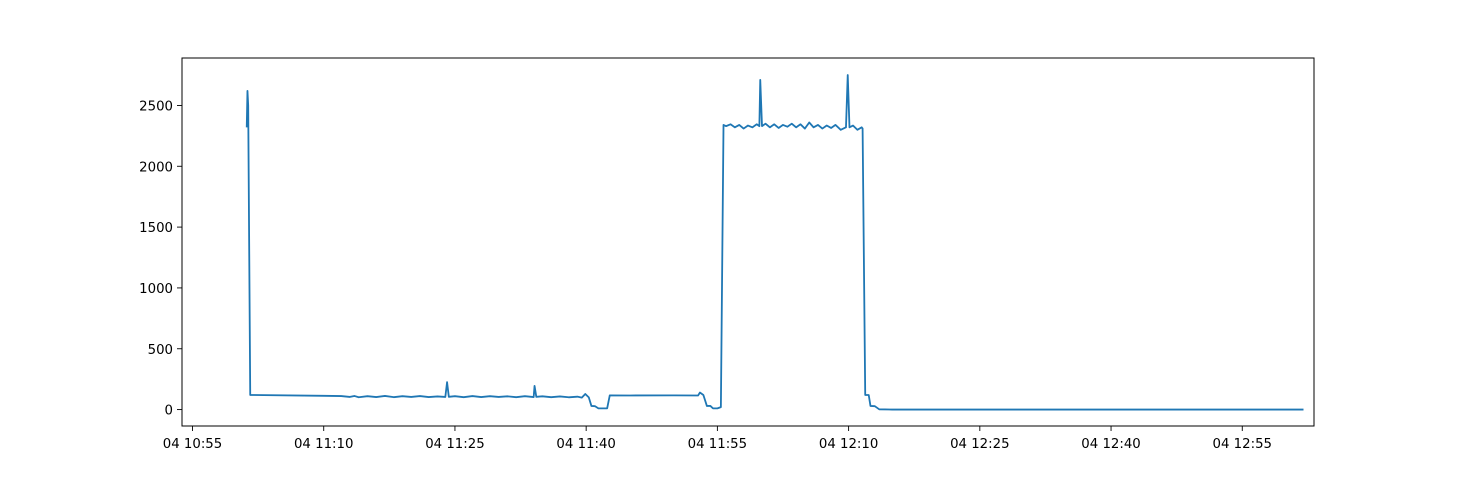  What do you see at coordinates (156, 106) in the screenshot?
I see `y-tick-label: 2500` at bounding box center [156, 106].